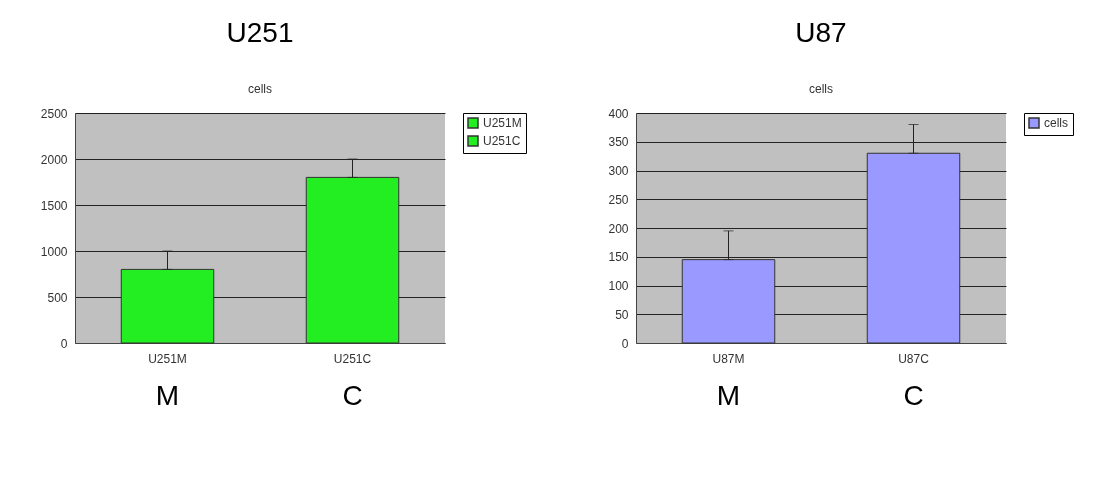 The image size is (1110, 497). Describe the element at coordinates (821, 32) in the screenshot. I see `chart-title: U87` at that location.